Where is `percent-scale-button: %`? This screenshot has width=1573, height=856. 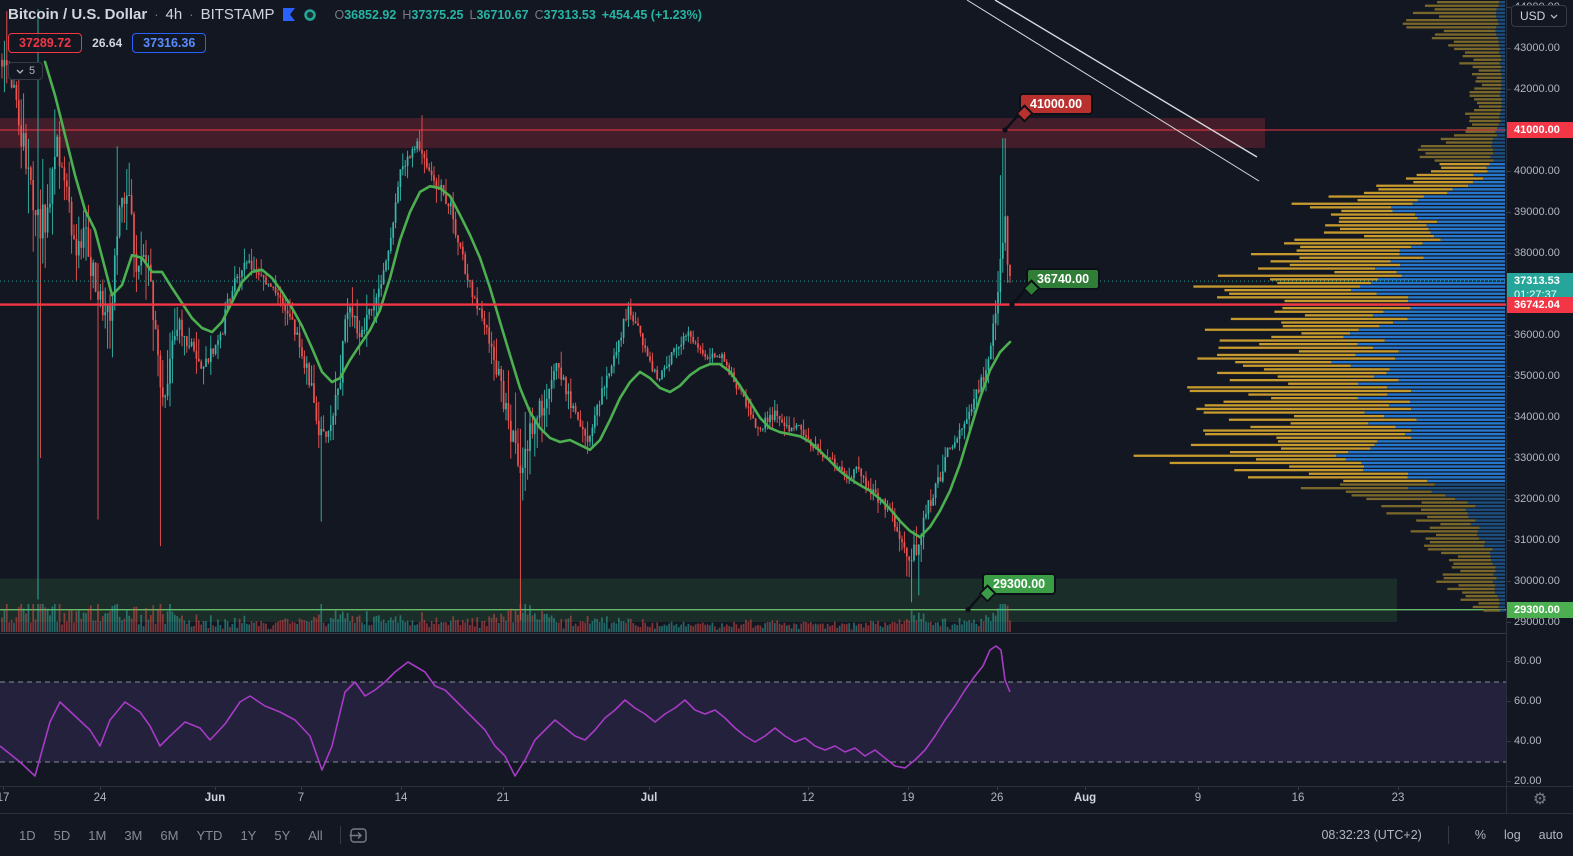
percent-scale-button: % is located at coordinates (1480, 835).